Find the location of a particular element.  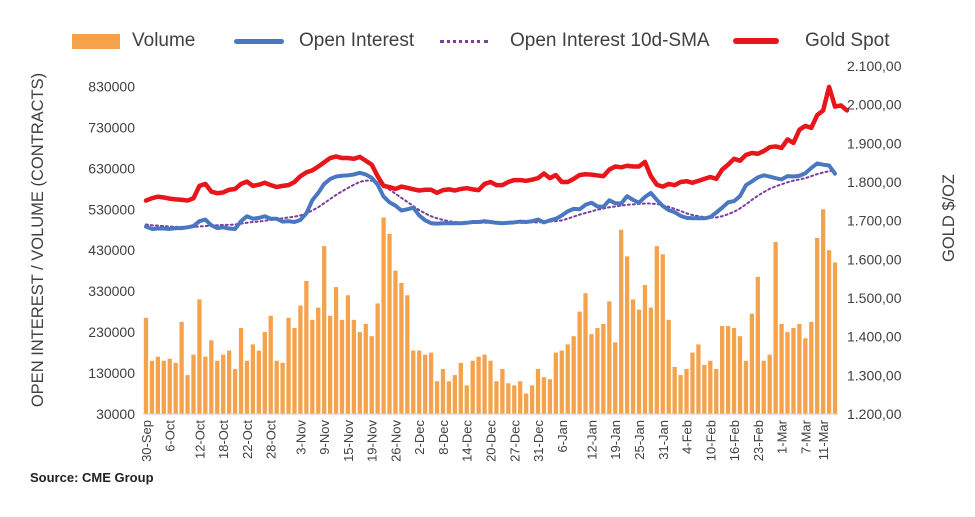

legend-item-volume: Volume is located at coordinates (133, 41).